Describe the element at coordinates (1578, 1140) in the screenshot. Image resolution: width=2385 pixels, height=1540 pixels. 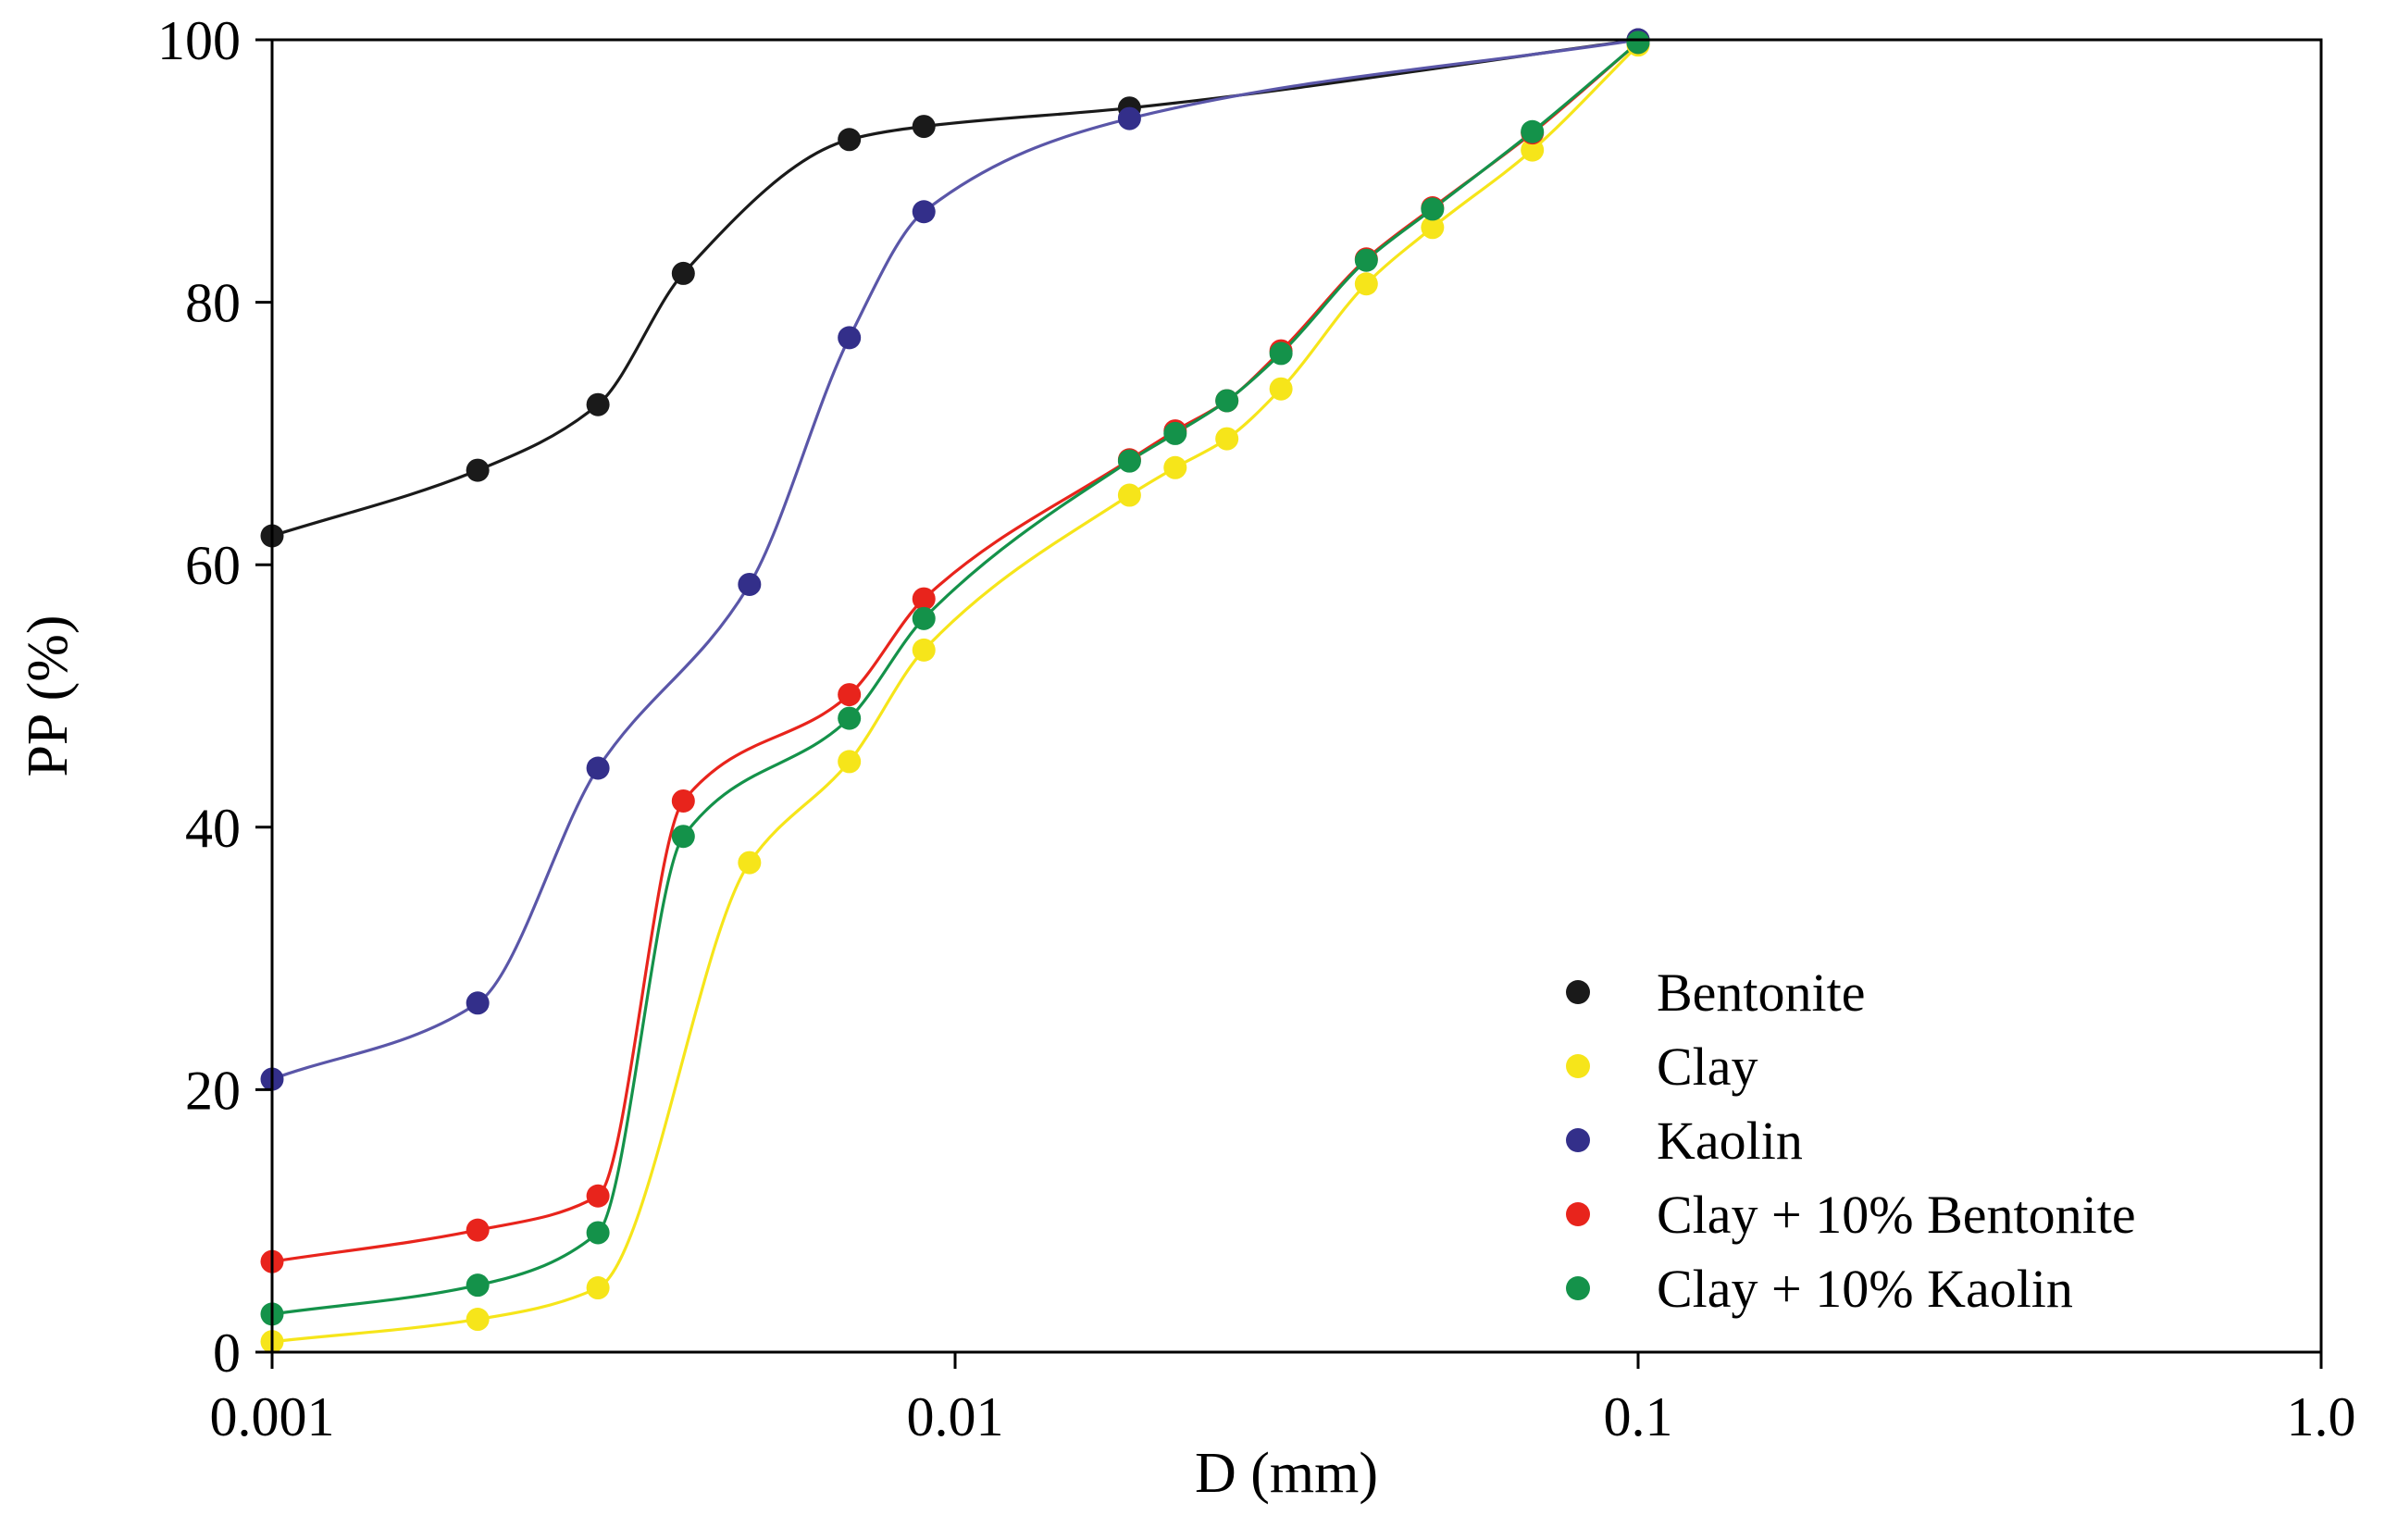
I see `legend-marker-kaolin` at that location.